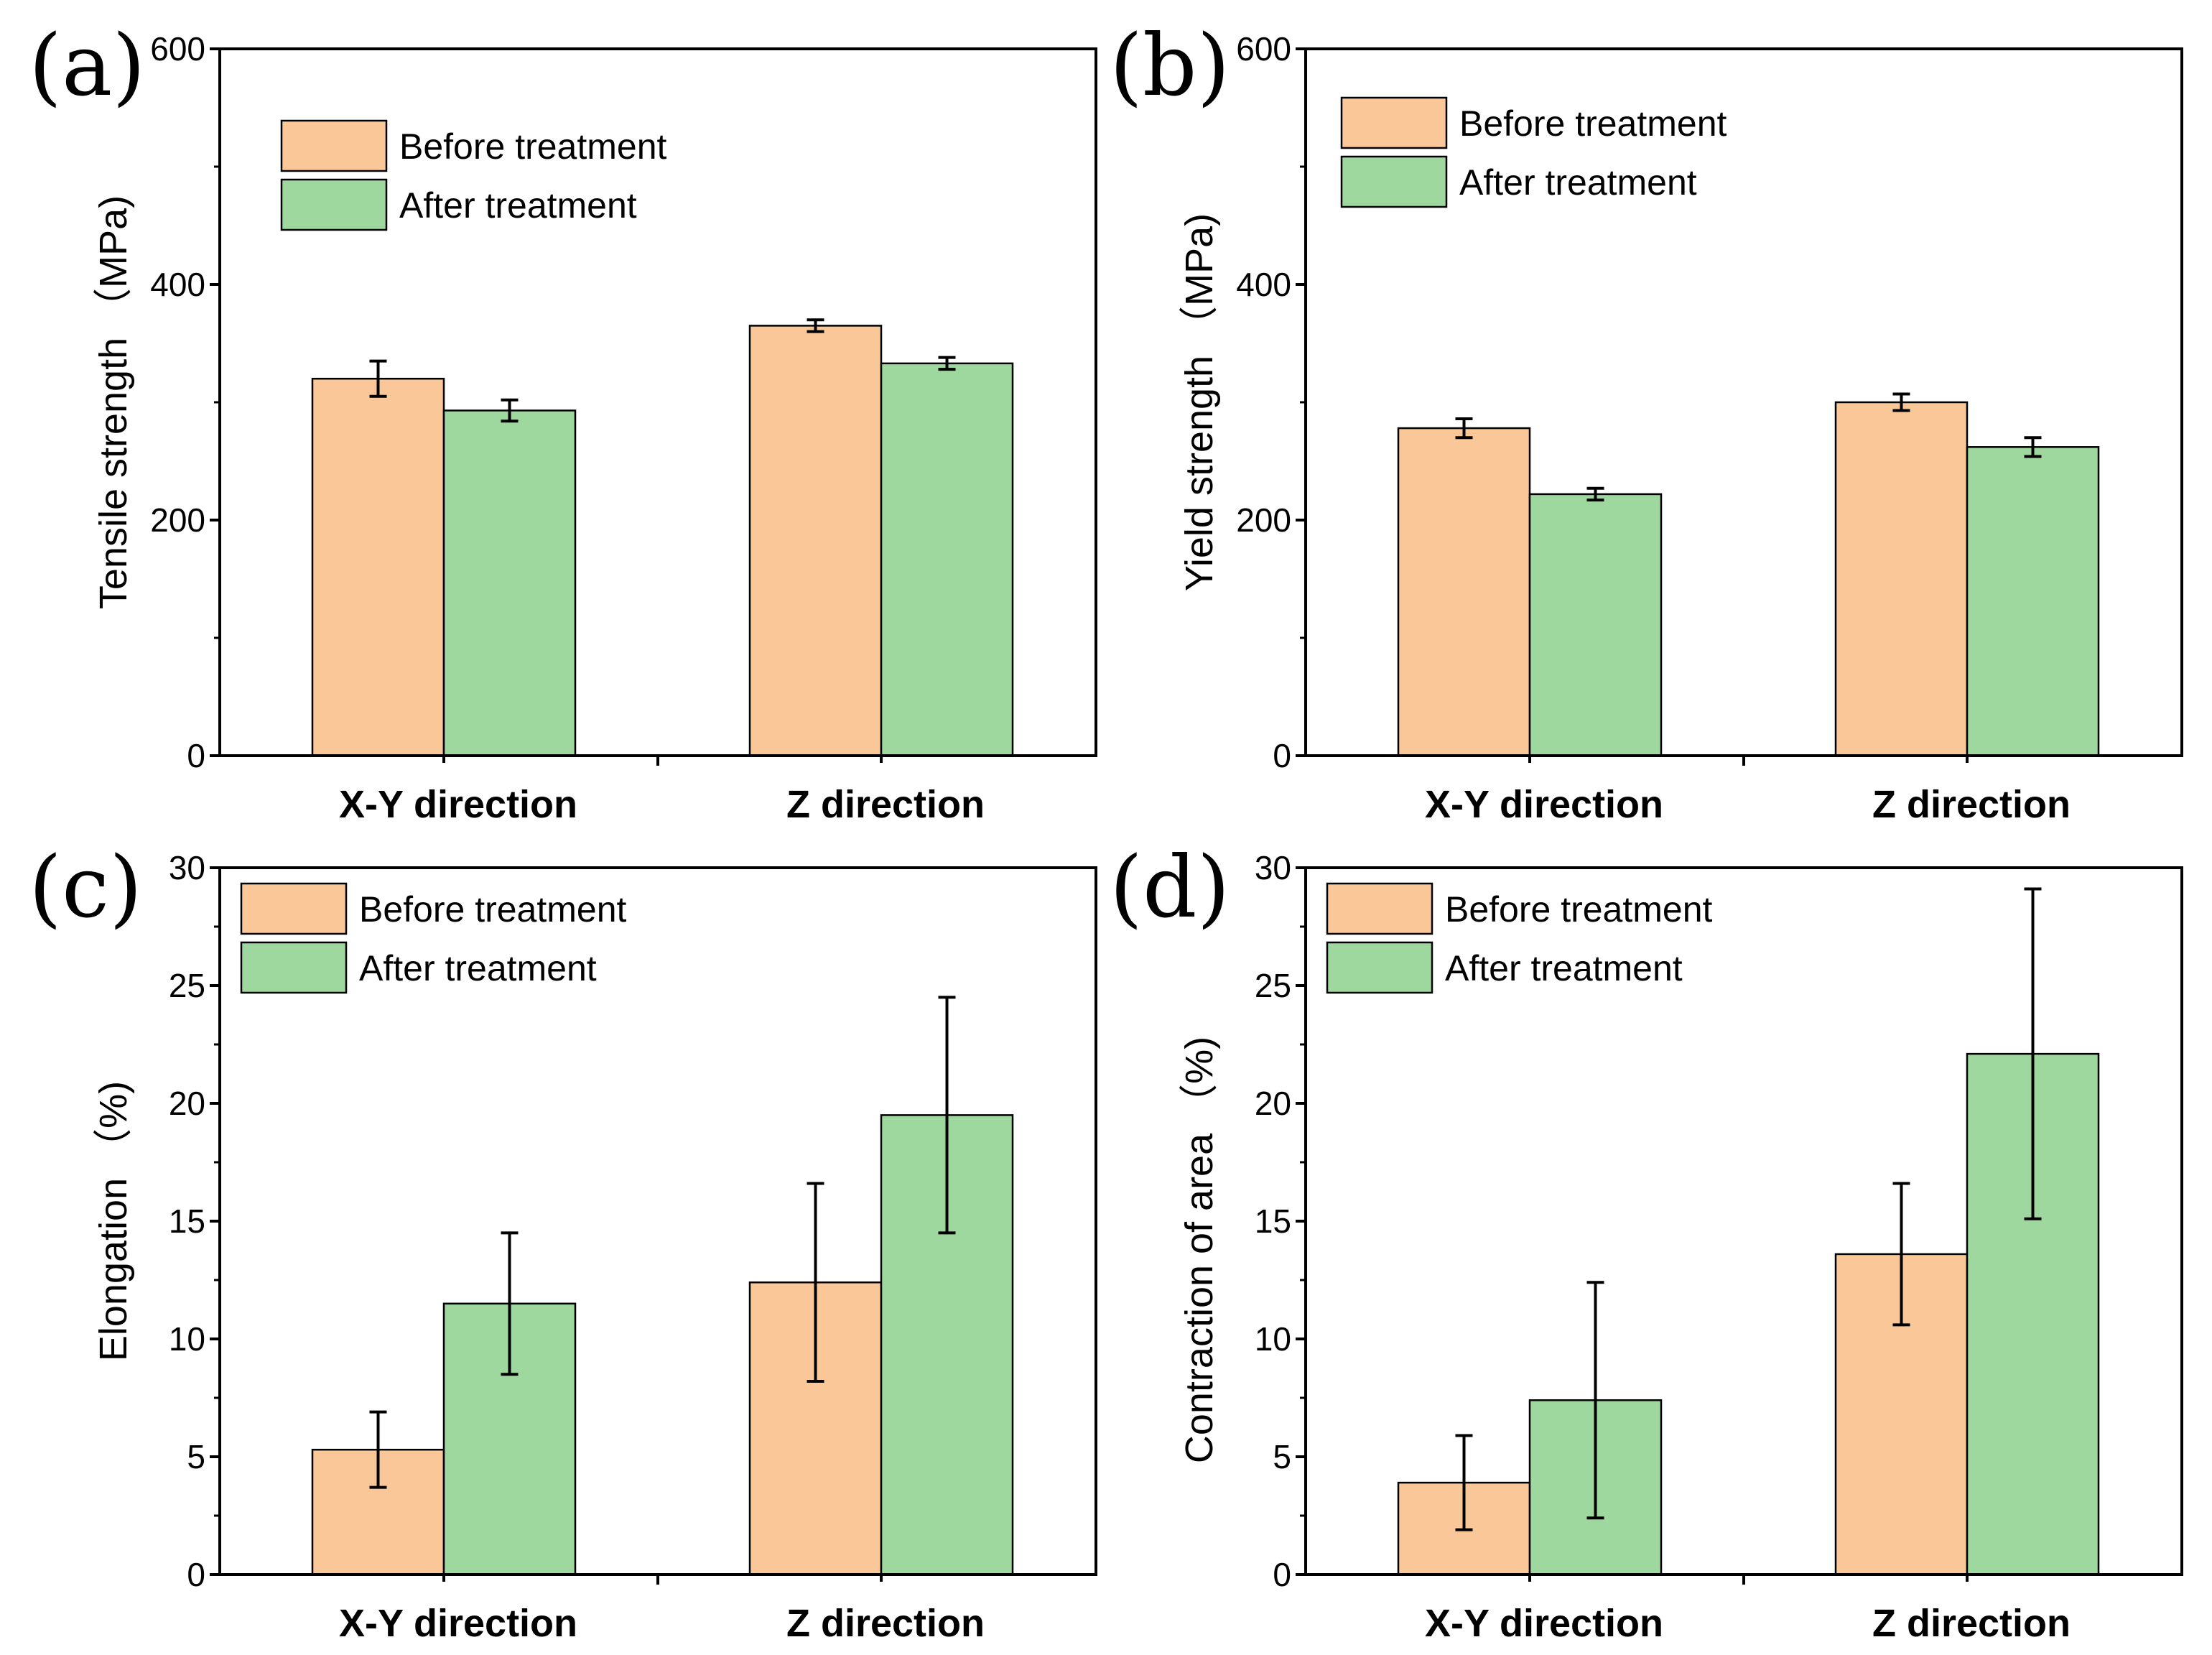 This screenshot has height=1655, width=2212. What do you see at coordinates (1170, 65) in the screenshot?
I see `panel-label: (b)` at bounding box center [1170, 65].